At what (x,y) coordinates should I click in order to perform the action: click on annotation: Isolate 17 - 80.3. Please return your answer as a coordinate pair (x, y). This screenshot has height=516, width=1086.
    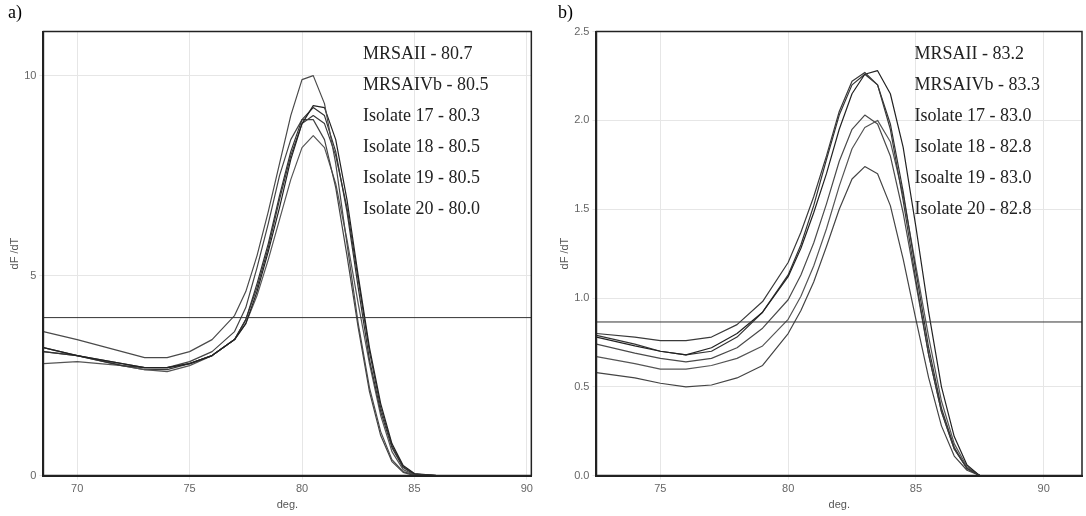
    Looking at the image, I should click on (421, 115).